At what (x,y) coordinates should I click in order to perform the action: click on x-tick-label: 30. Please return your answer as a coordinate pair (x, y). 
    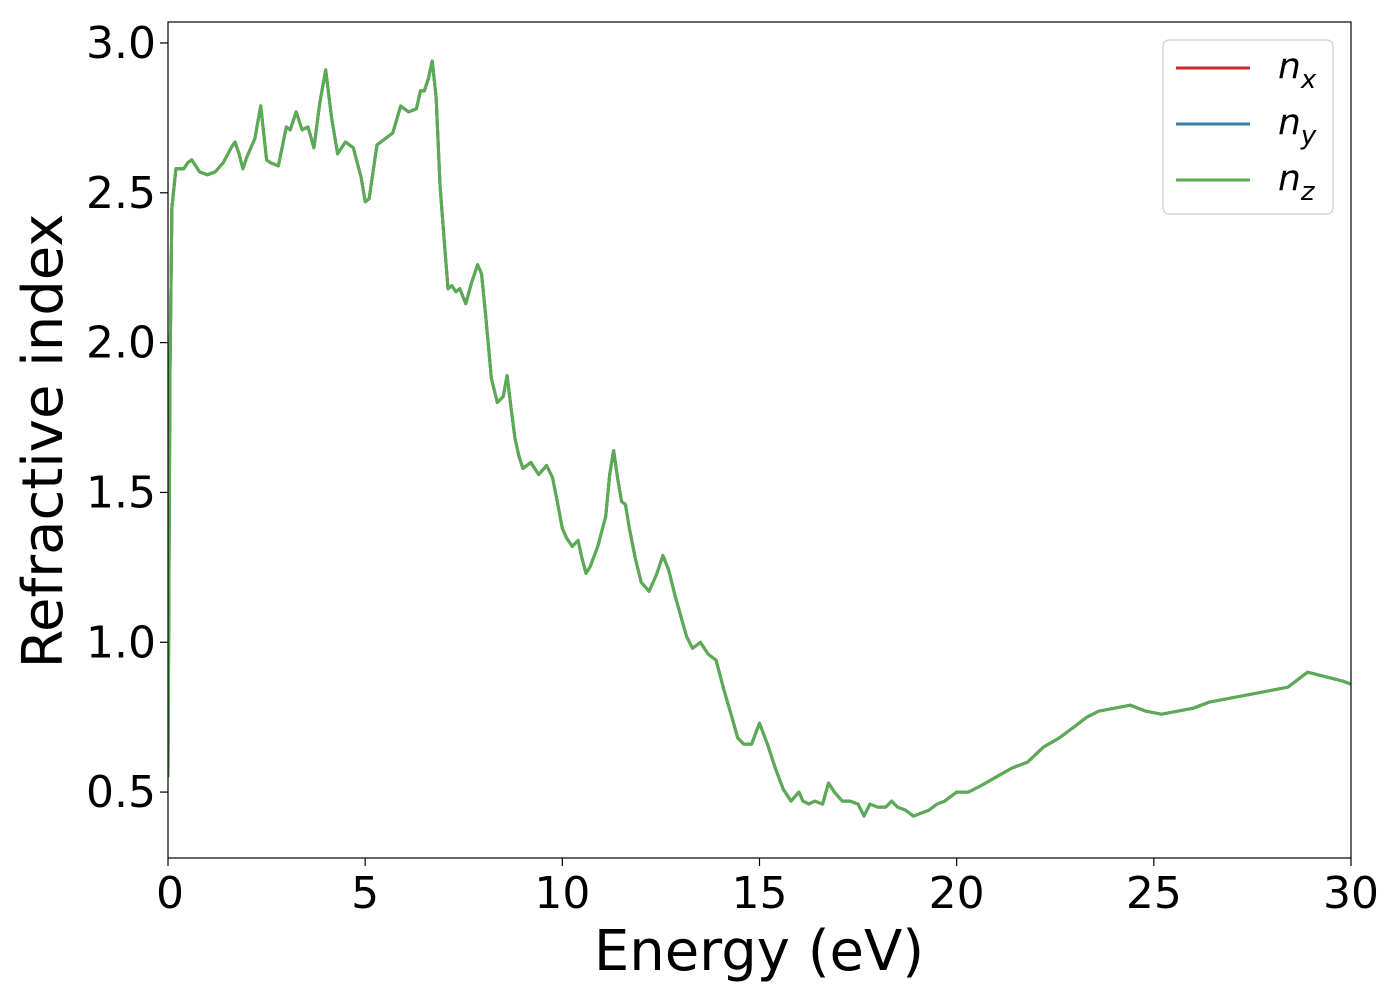
    Looking at the image, I should click on (1351, 893).